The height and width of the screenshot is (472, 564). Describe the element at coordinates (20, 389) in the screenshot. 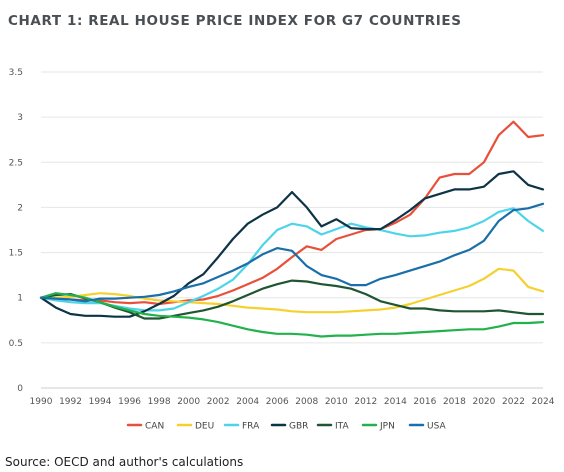

I see `y-tick-label: 0` at that location.